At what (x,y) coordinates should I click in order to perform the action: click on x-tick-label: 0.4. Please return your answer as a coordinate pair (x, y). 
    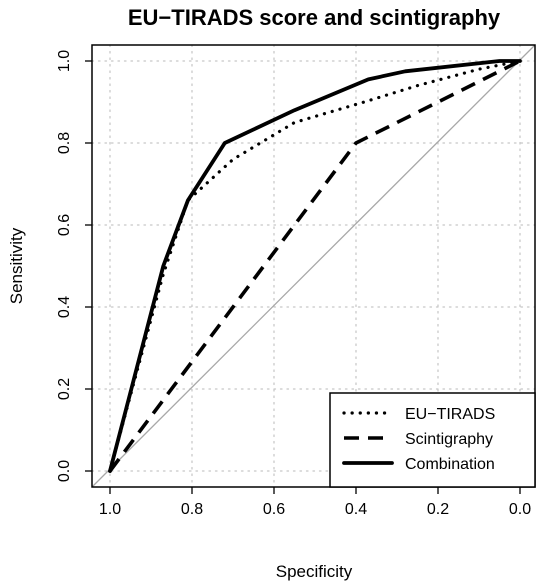
    Looking at the image, I should click on (356, 509).